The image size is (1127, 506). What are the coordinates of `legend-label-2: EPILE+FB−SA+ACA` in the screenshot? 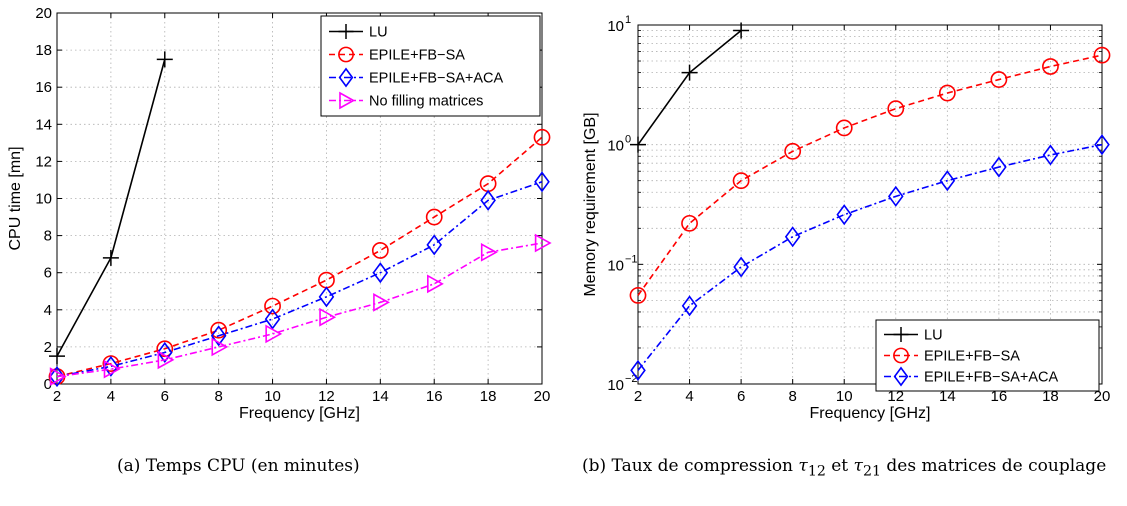 It's located at (436, 79).